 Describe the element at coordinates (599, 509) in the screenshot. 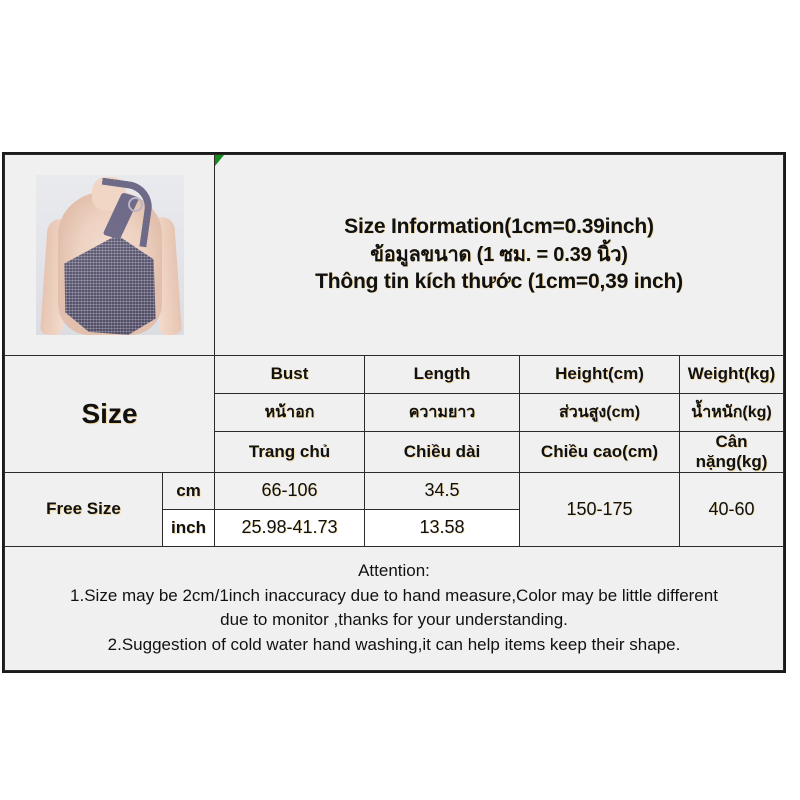

I see `cell-height: 150-175` at that location.